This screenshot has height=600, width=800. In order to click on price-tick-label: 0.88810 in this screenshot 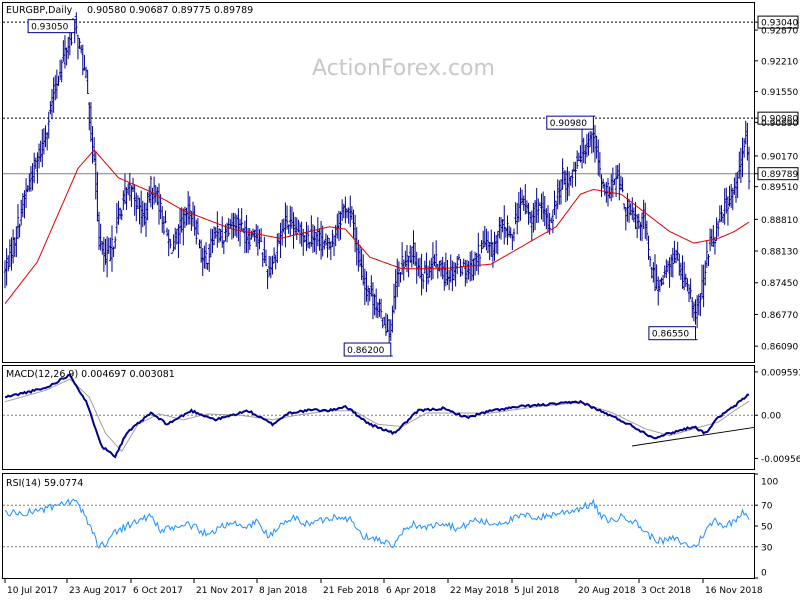, I will do `click(779, 221)`.